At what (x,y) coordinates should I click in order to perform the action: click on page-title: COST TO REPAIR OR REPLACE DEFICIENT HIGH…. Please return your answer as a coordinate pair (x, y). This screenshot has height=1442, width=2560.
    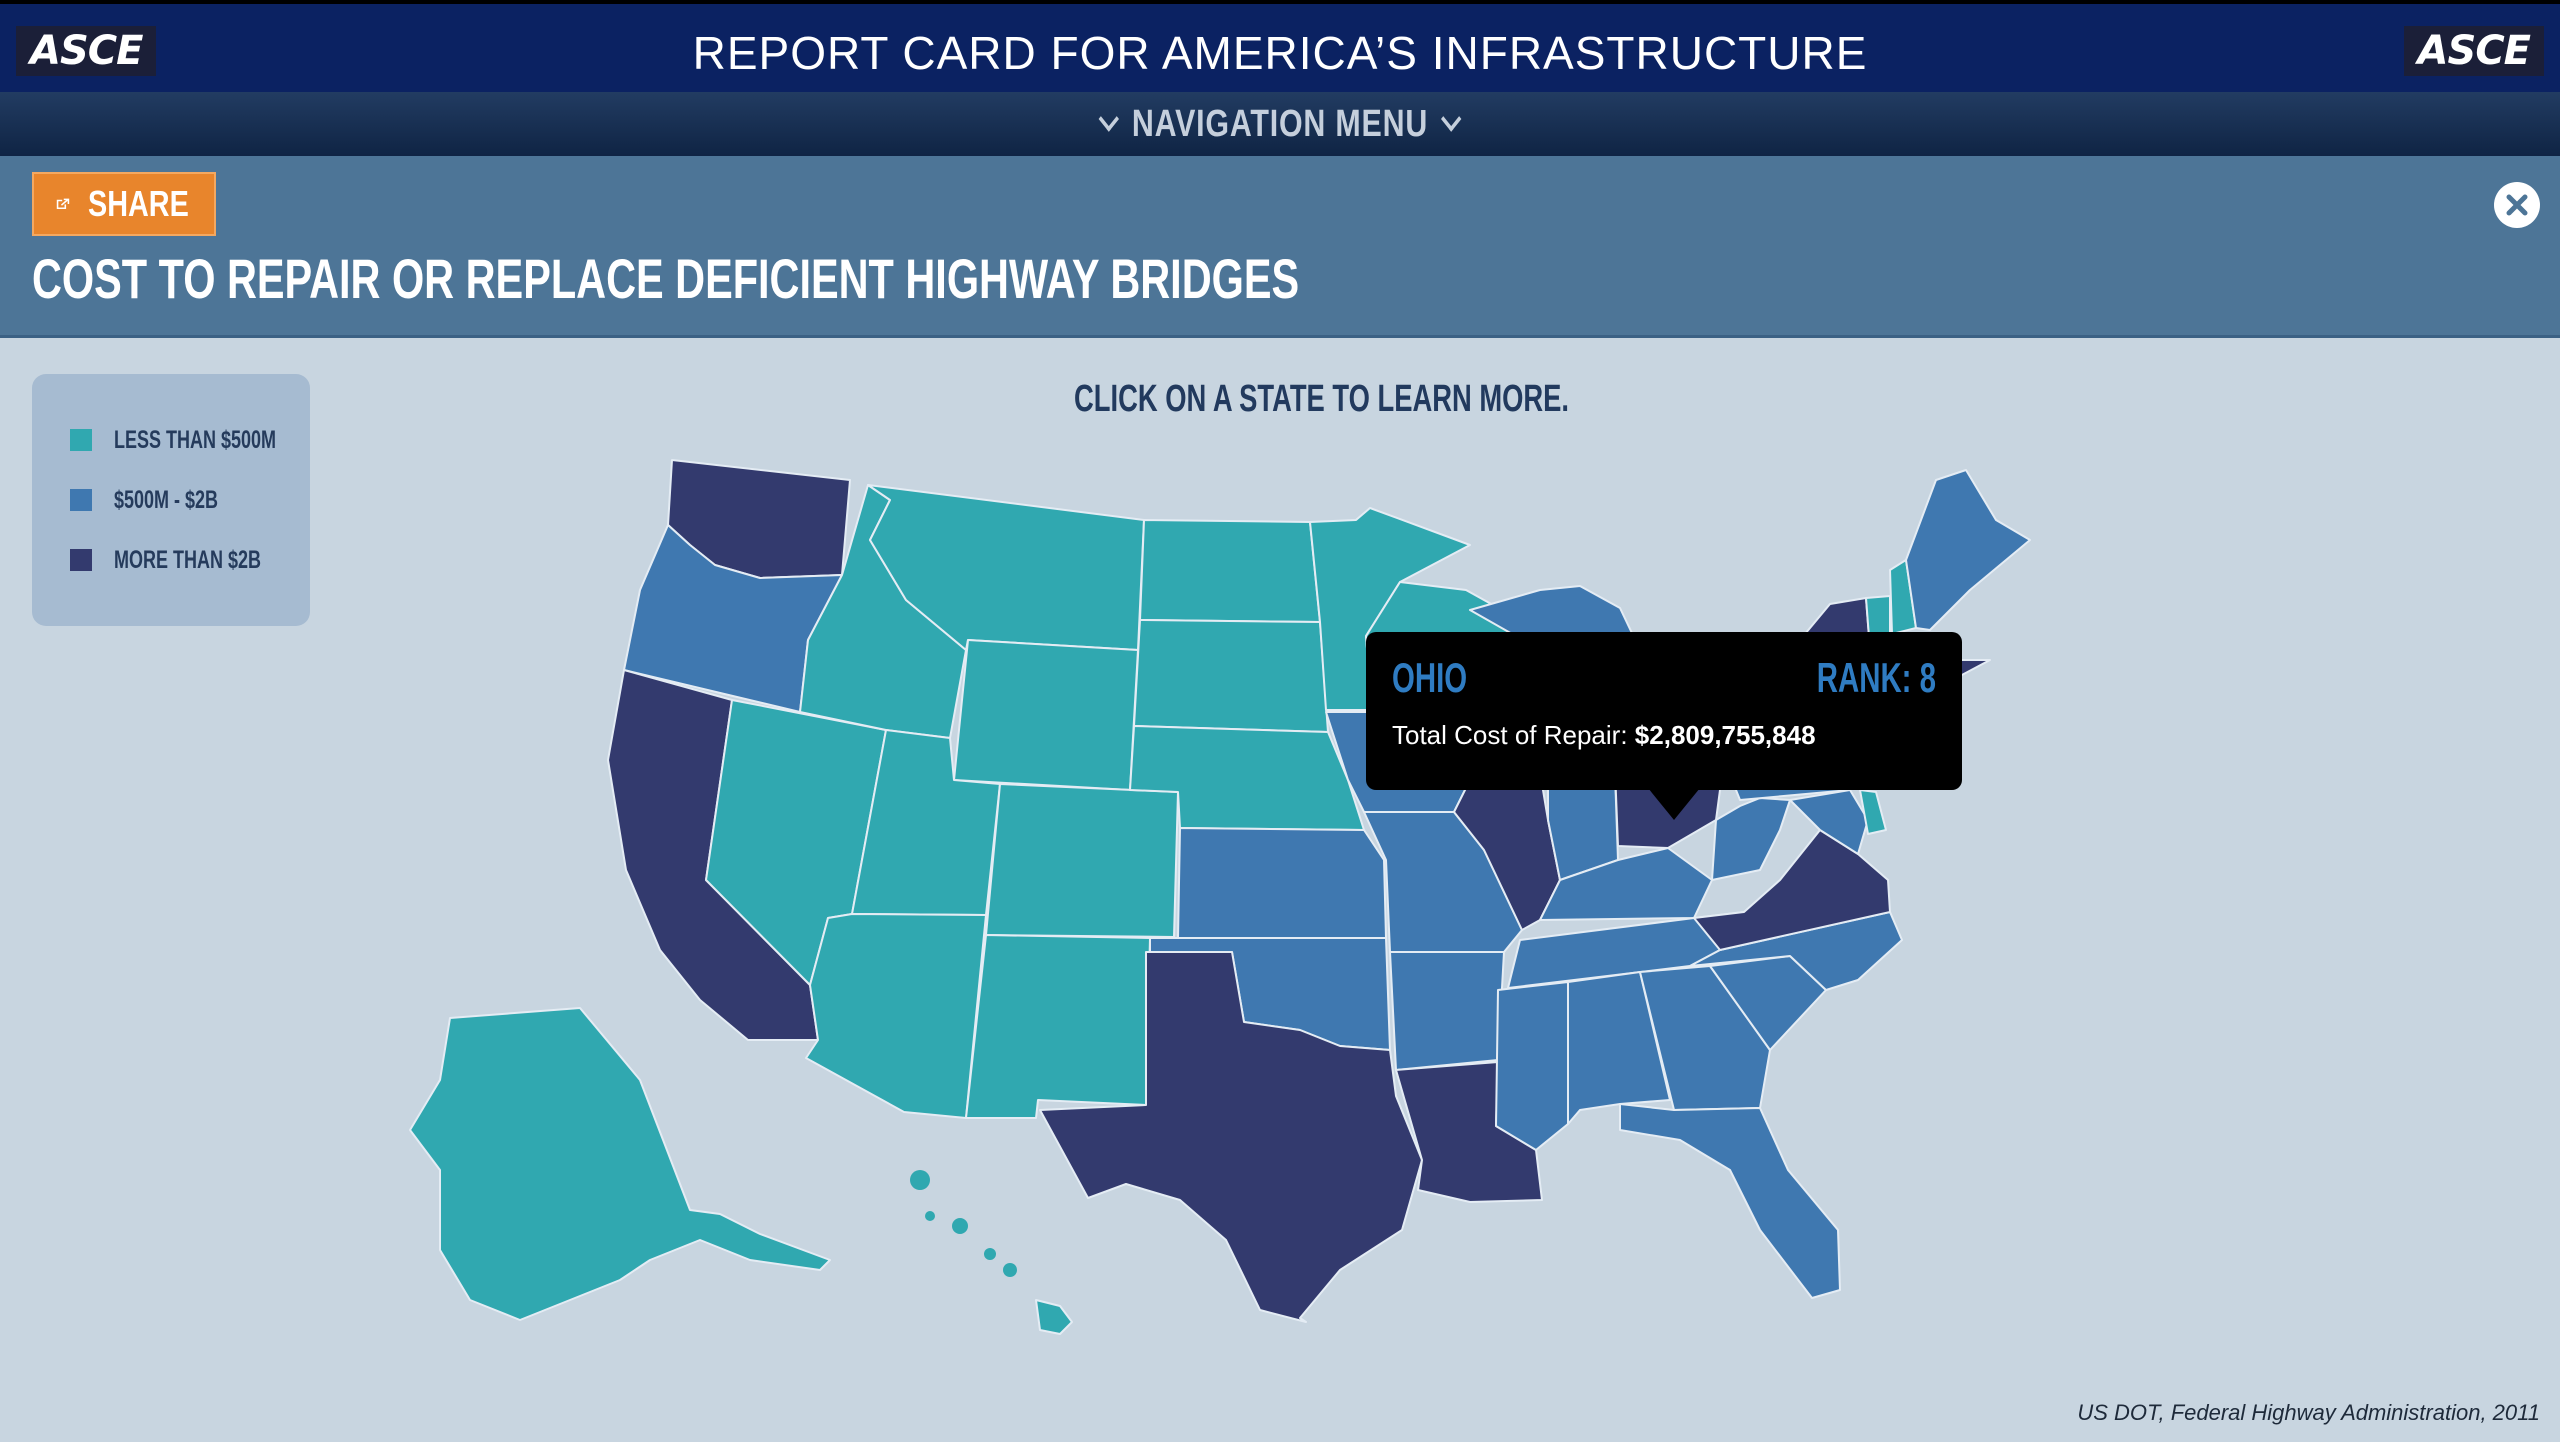
    Looking at the image, I should click on (666, 278).